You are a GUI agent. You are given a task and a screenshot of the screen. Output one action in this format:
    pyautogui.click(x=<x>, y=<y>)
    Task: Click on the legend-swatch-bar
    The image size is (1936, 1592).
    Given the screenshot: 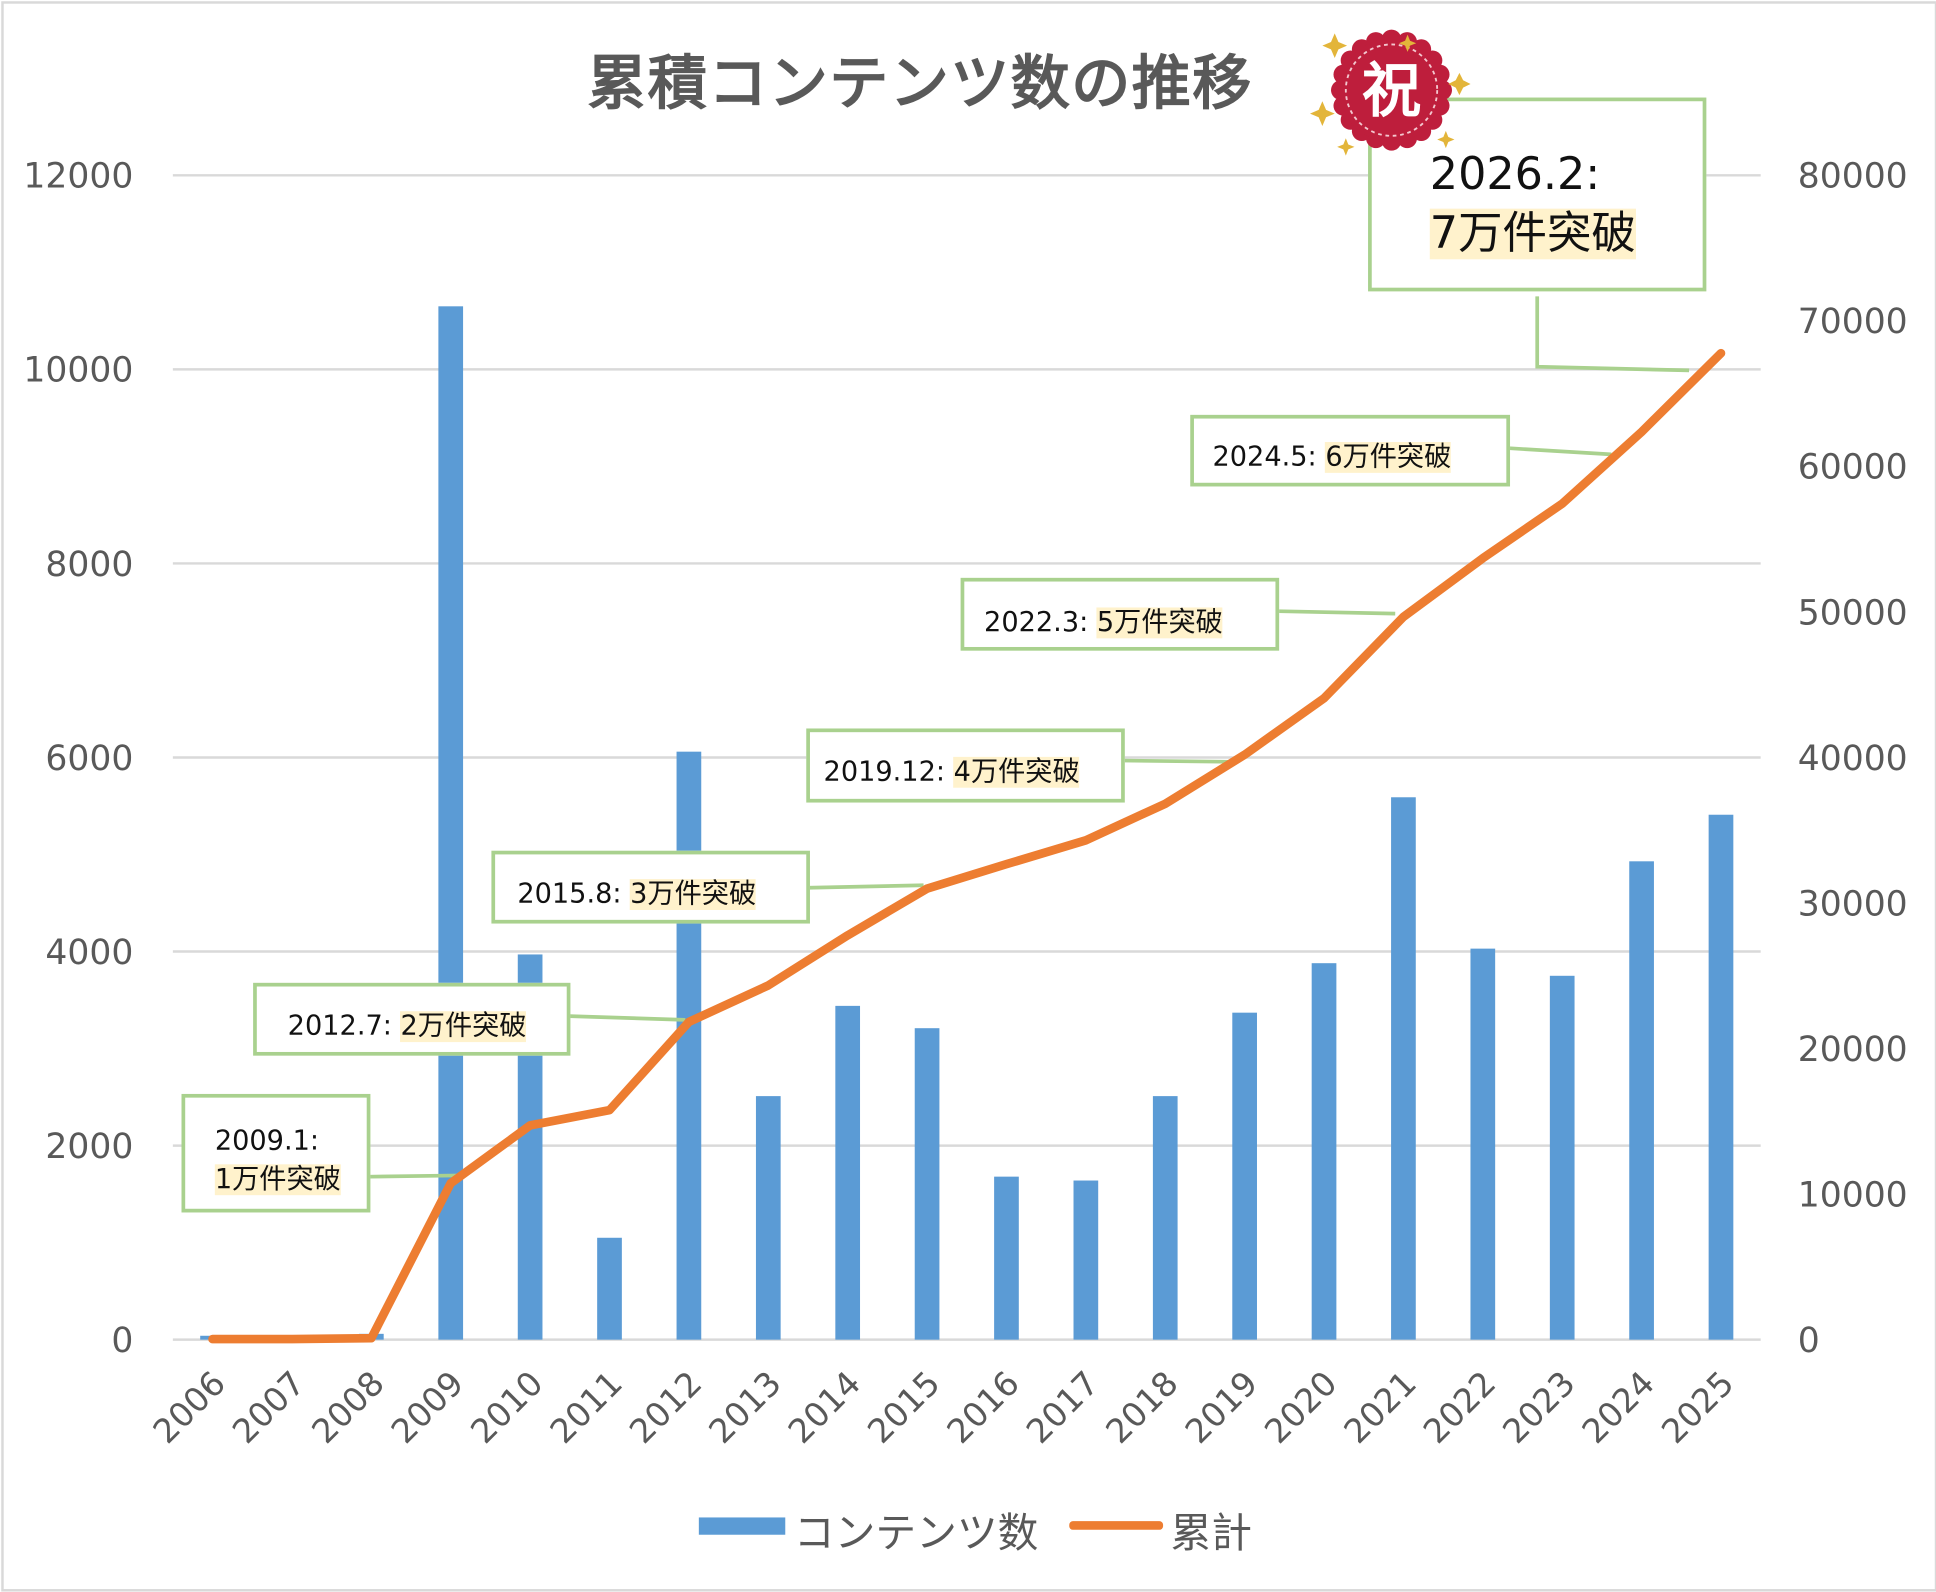 What is the action you would take?
    pyautogui.click(x=742, y=1525)
    